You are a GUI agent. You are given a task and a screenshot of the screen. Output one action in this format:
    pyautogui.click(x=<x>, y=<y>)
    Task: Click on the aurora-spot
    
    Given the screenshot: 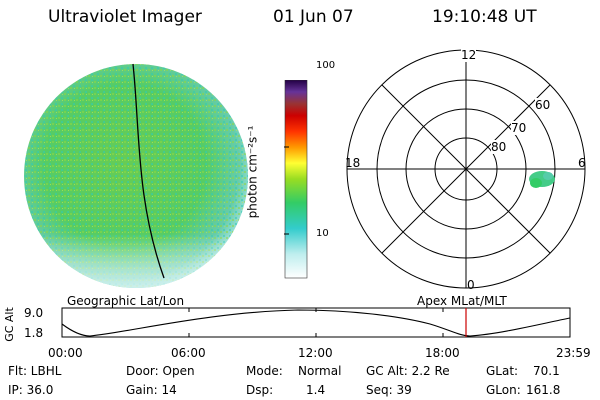 What is the action you would take?
    pyautogui.click(x=542, y=179)
    